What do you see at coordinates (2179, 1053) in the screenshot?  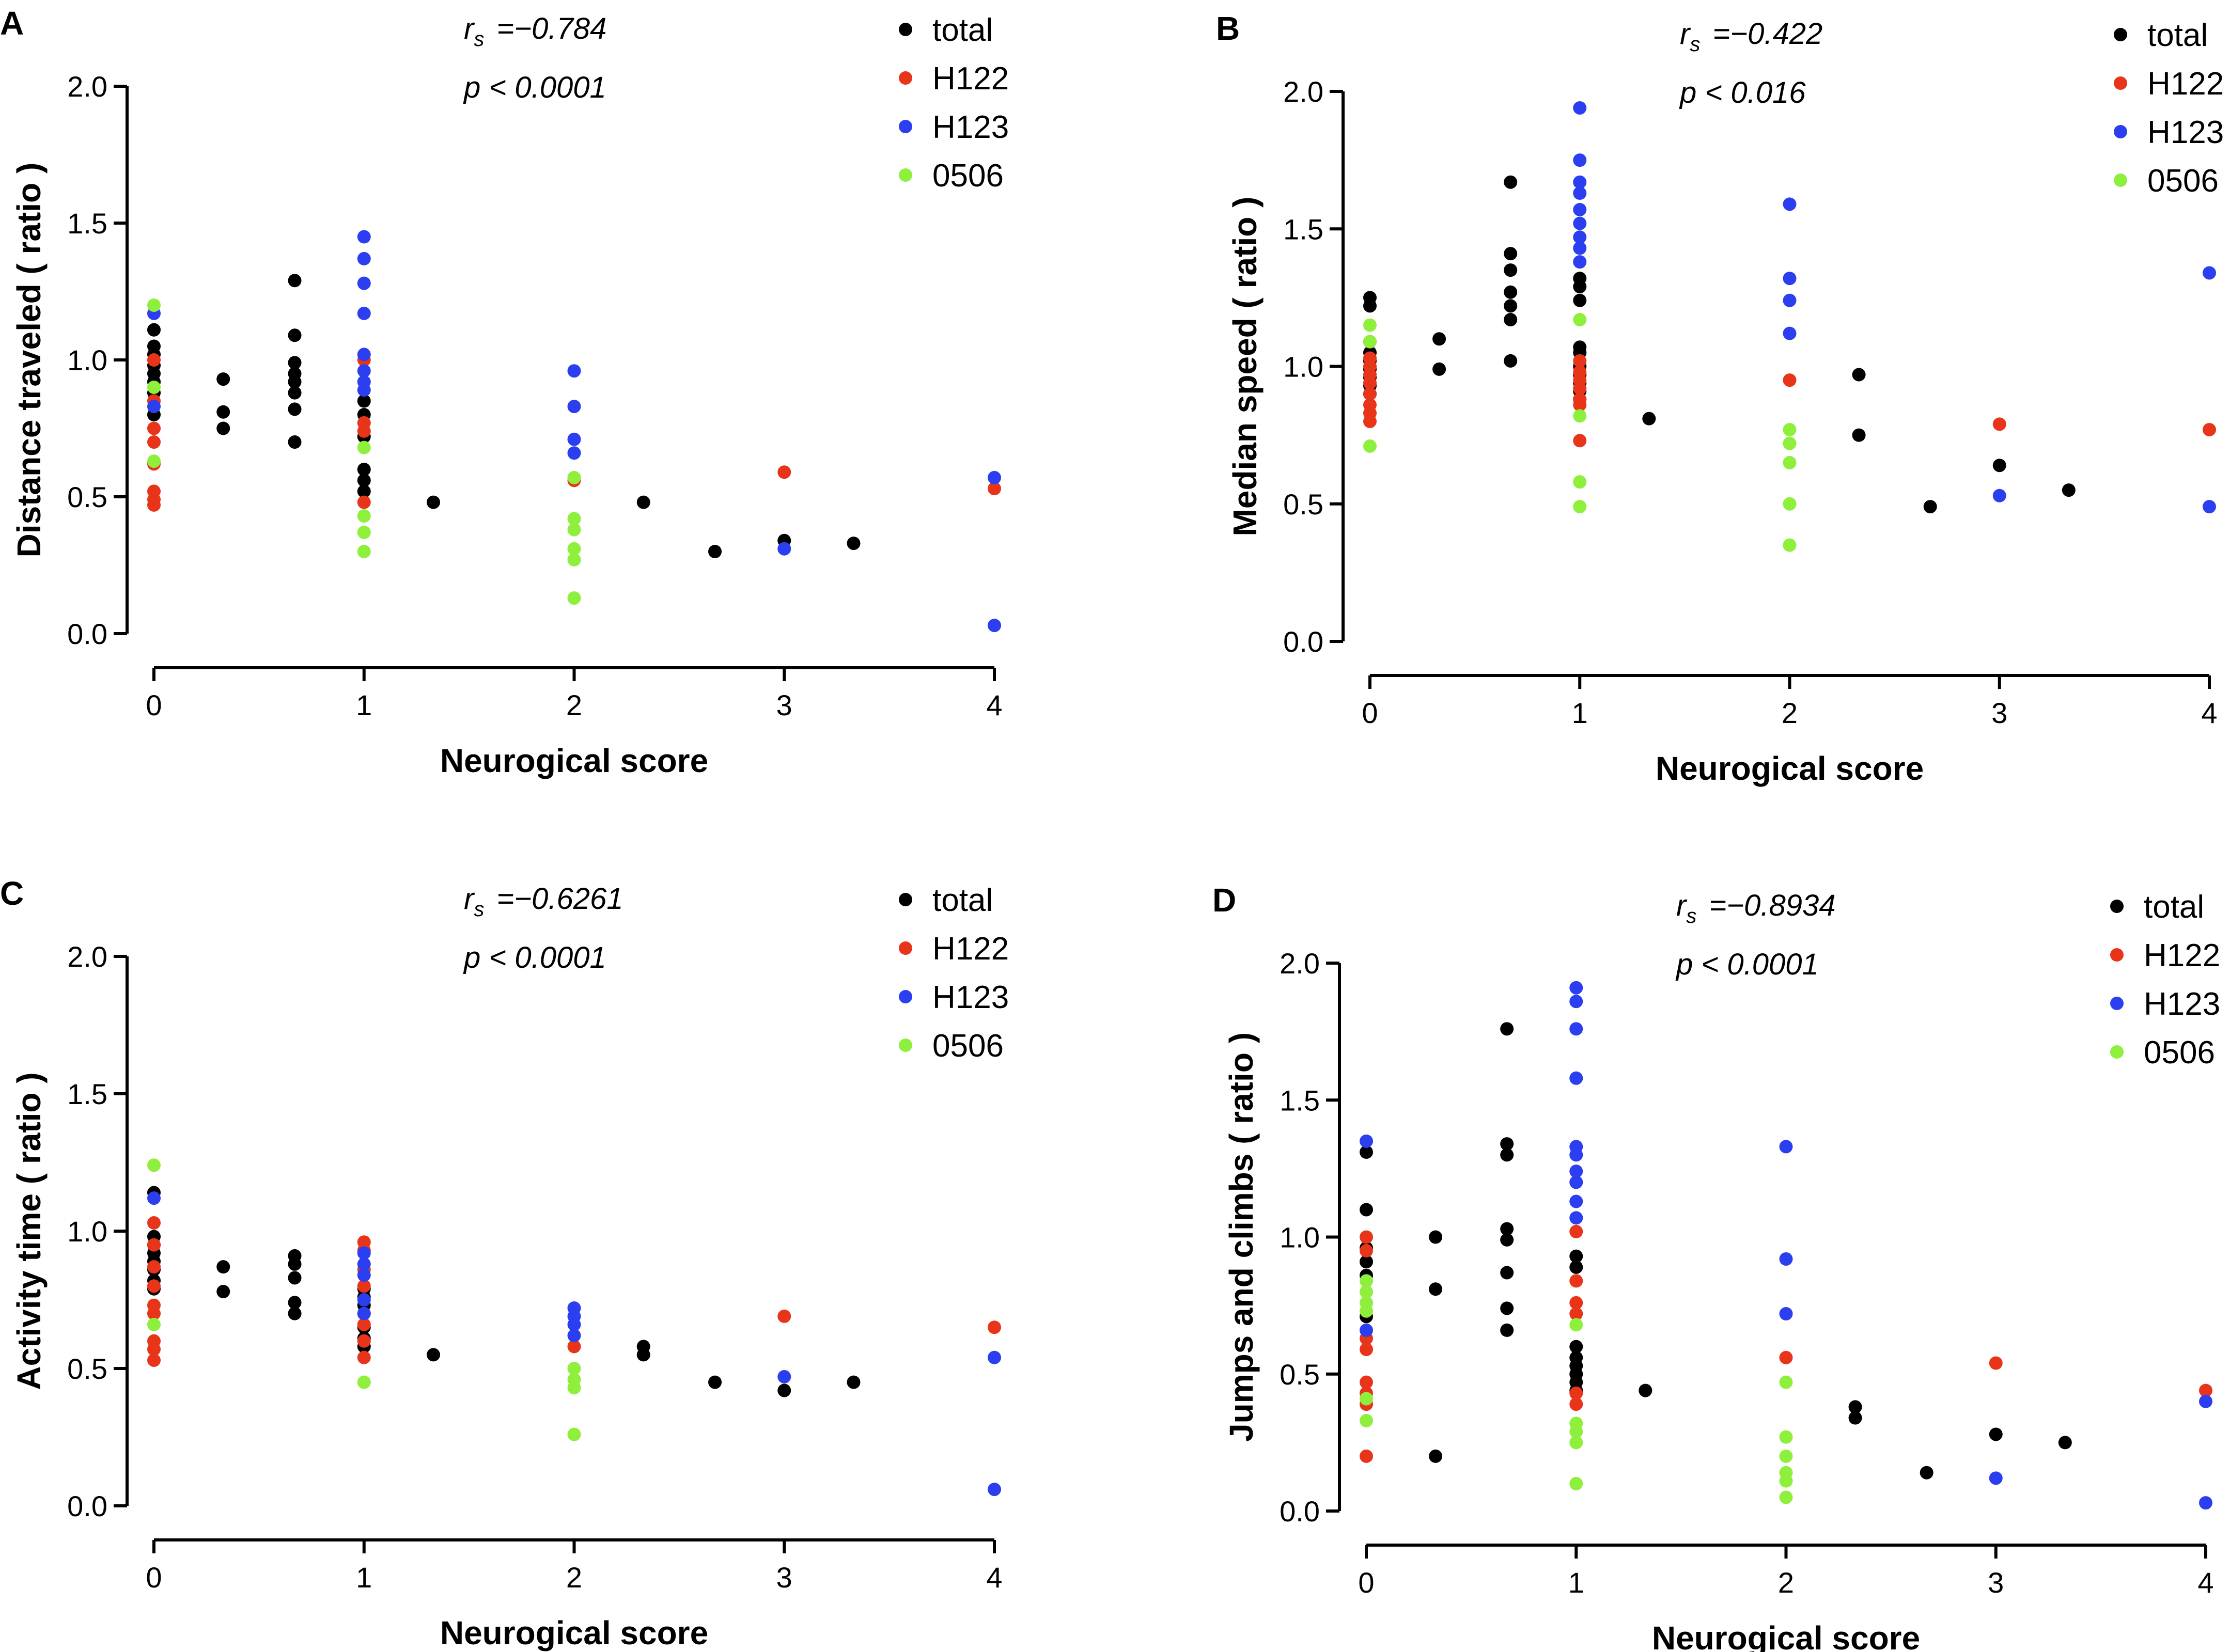 I see `legend-label: 0506` at bounding box center [2179, 1053].